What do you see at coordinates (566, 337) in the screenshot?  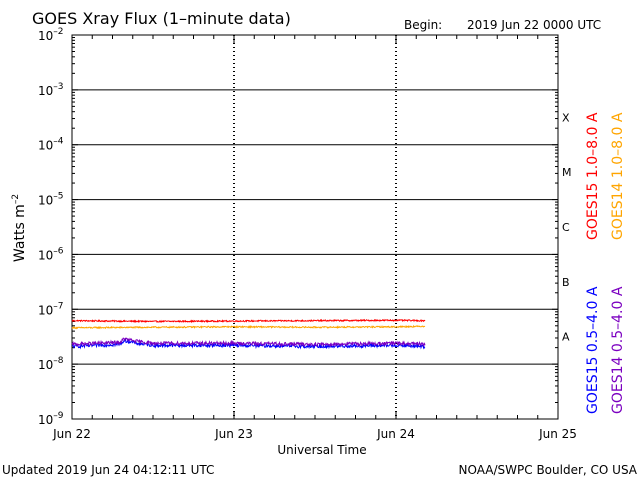 I see `flare-class-label: A` at bounding box center [566, 337].